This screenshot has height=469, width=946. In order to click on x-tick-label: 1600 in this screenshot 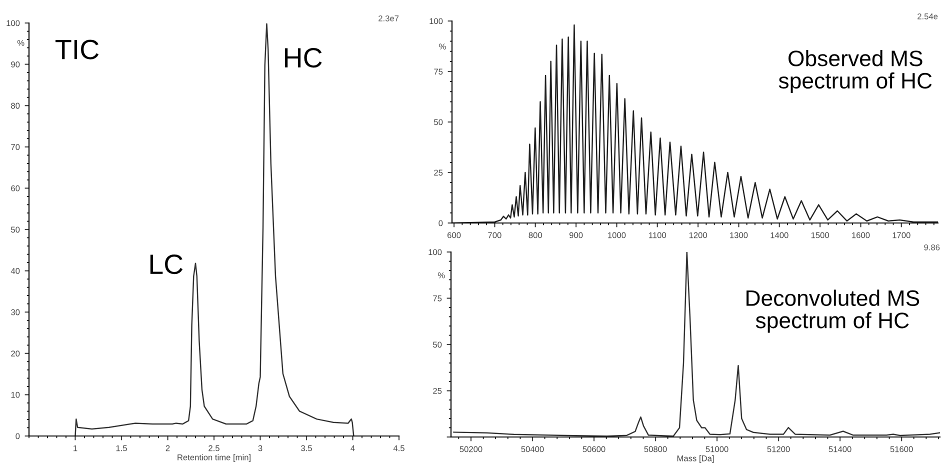, I will do `click(861, 235)`.